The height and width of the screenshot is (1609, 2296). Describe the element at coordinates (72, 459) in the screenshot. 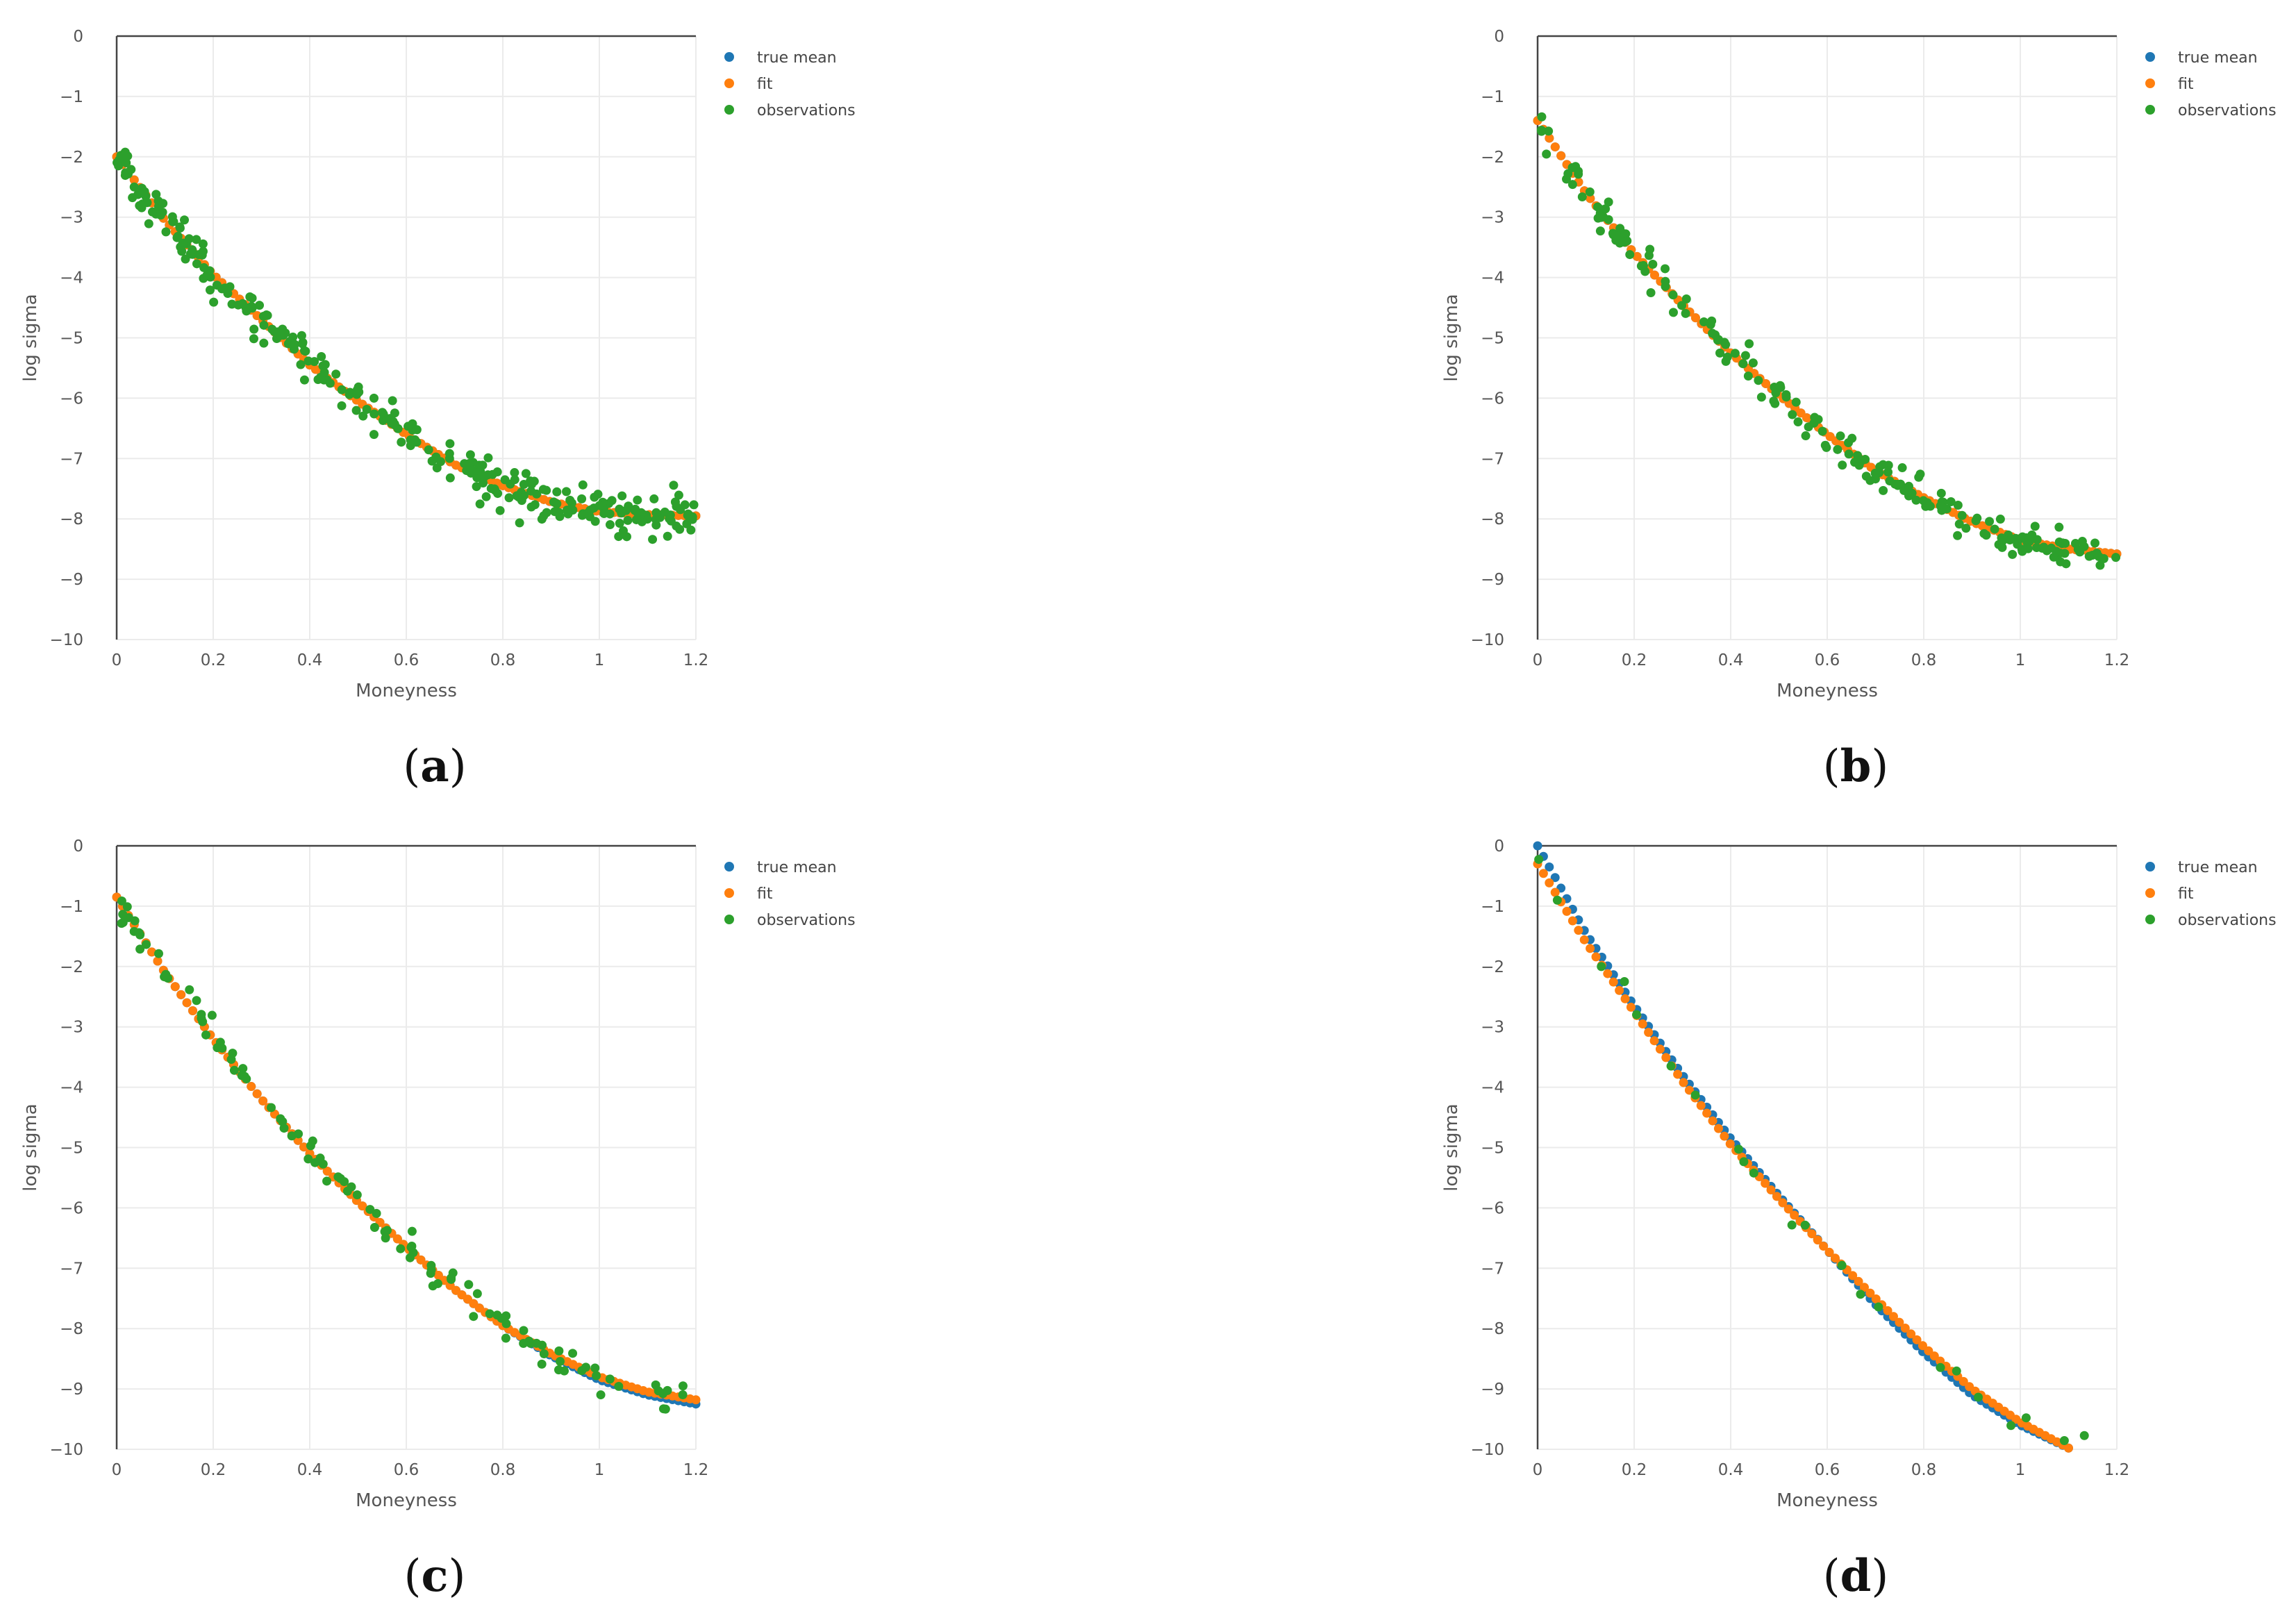

I see `y-tick-label: −7` at that location.